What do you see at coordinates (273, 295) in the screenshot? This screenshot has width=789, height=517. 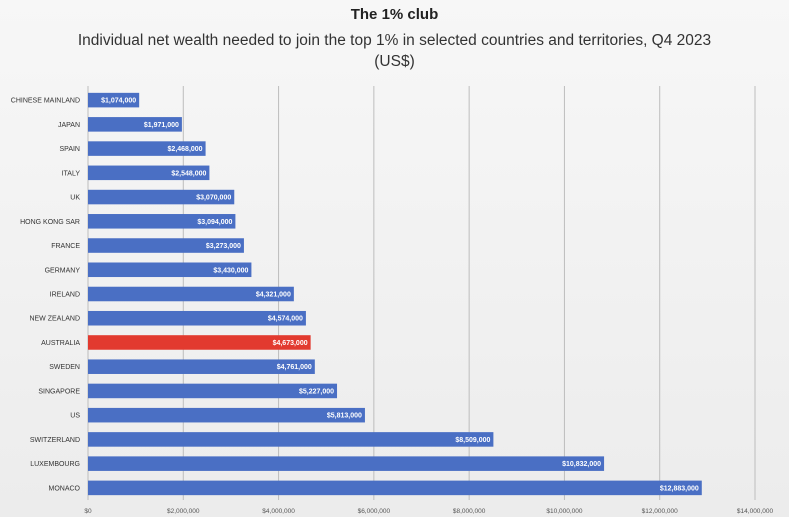 I see `bar-value-label: $4,321,000` at bounding box center [273, 295].